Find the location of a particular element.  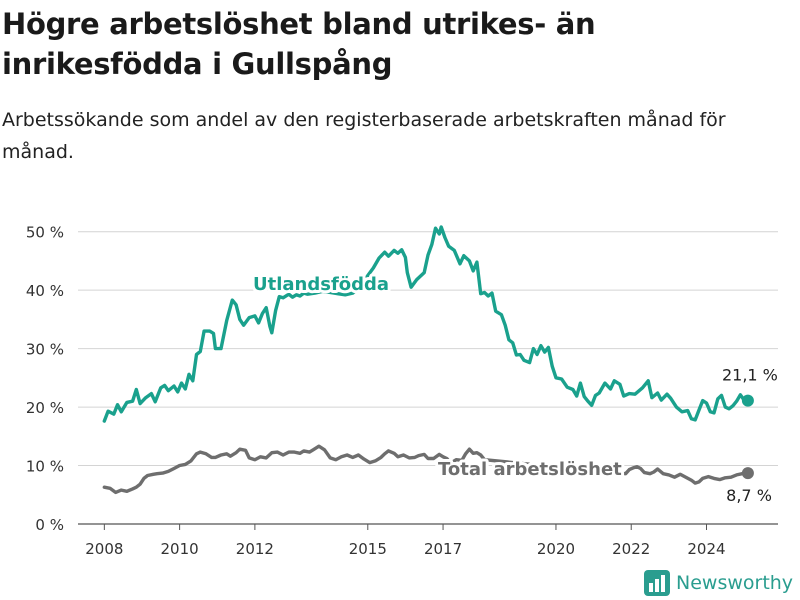

y-axis-ticks: 0 % 10 % 20 % 30 % 40 % 50 % is located at coordinates (45, 379).